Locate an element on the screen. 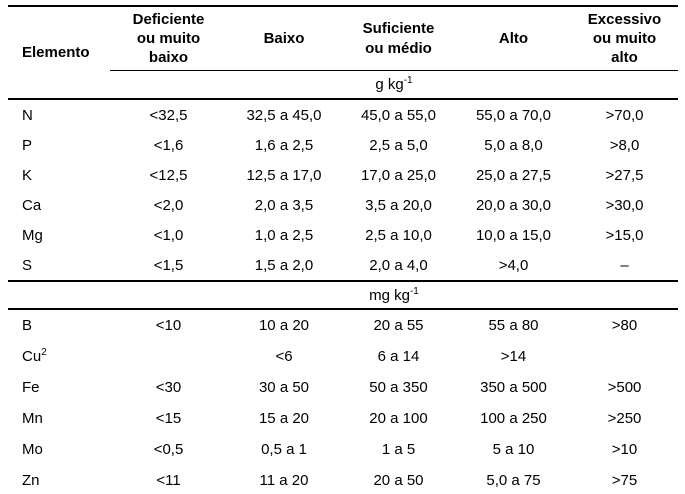  unit-row-macro: g kg-1 is located at coordinates (343, 85).